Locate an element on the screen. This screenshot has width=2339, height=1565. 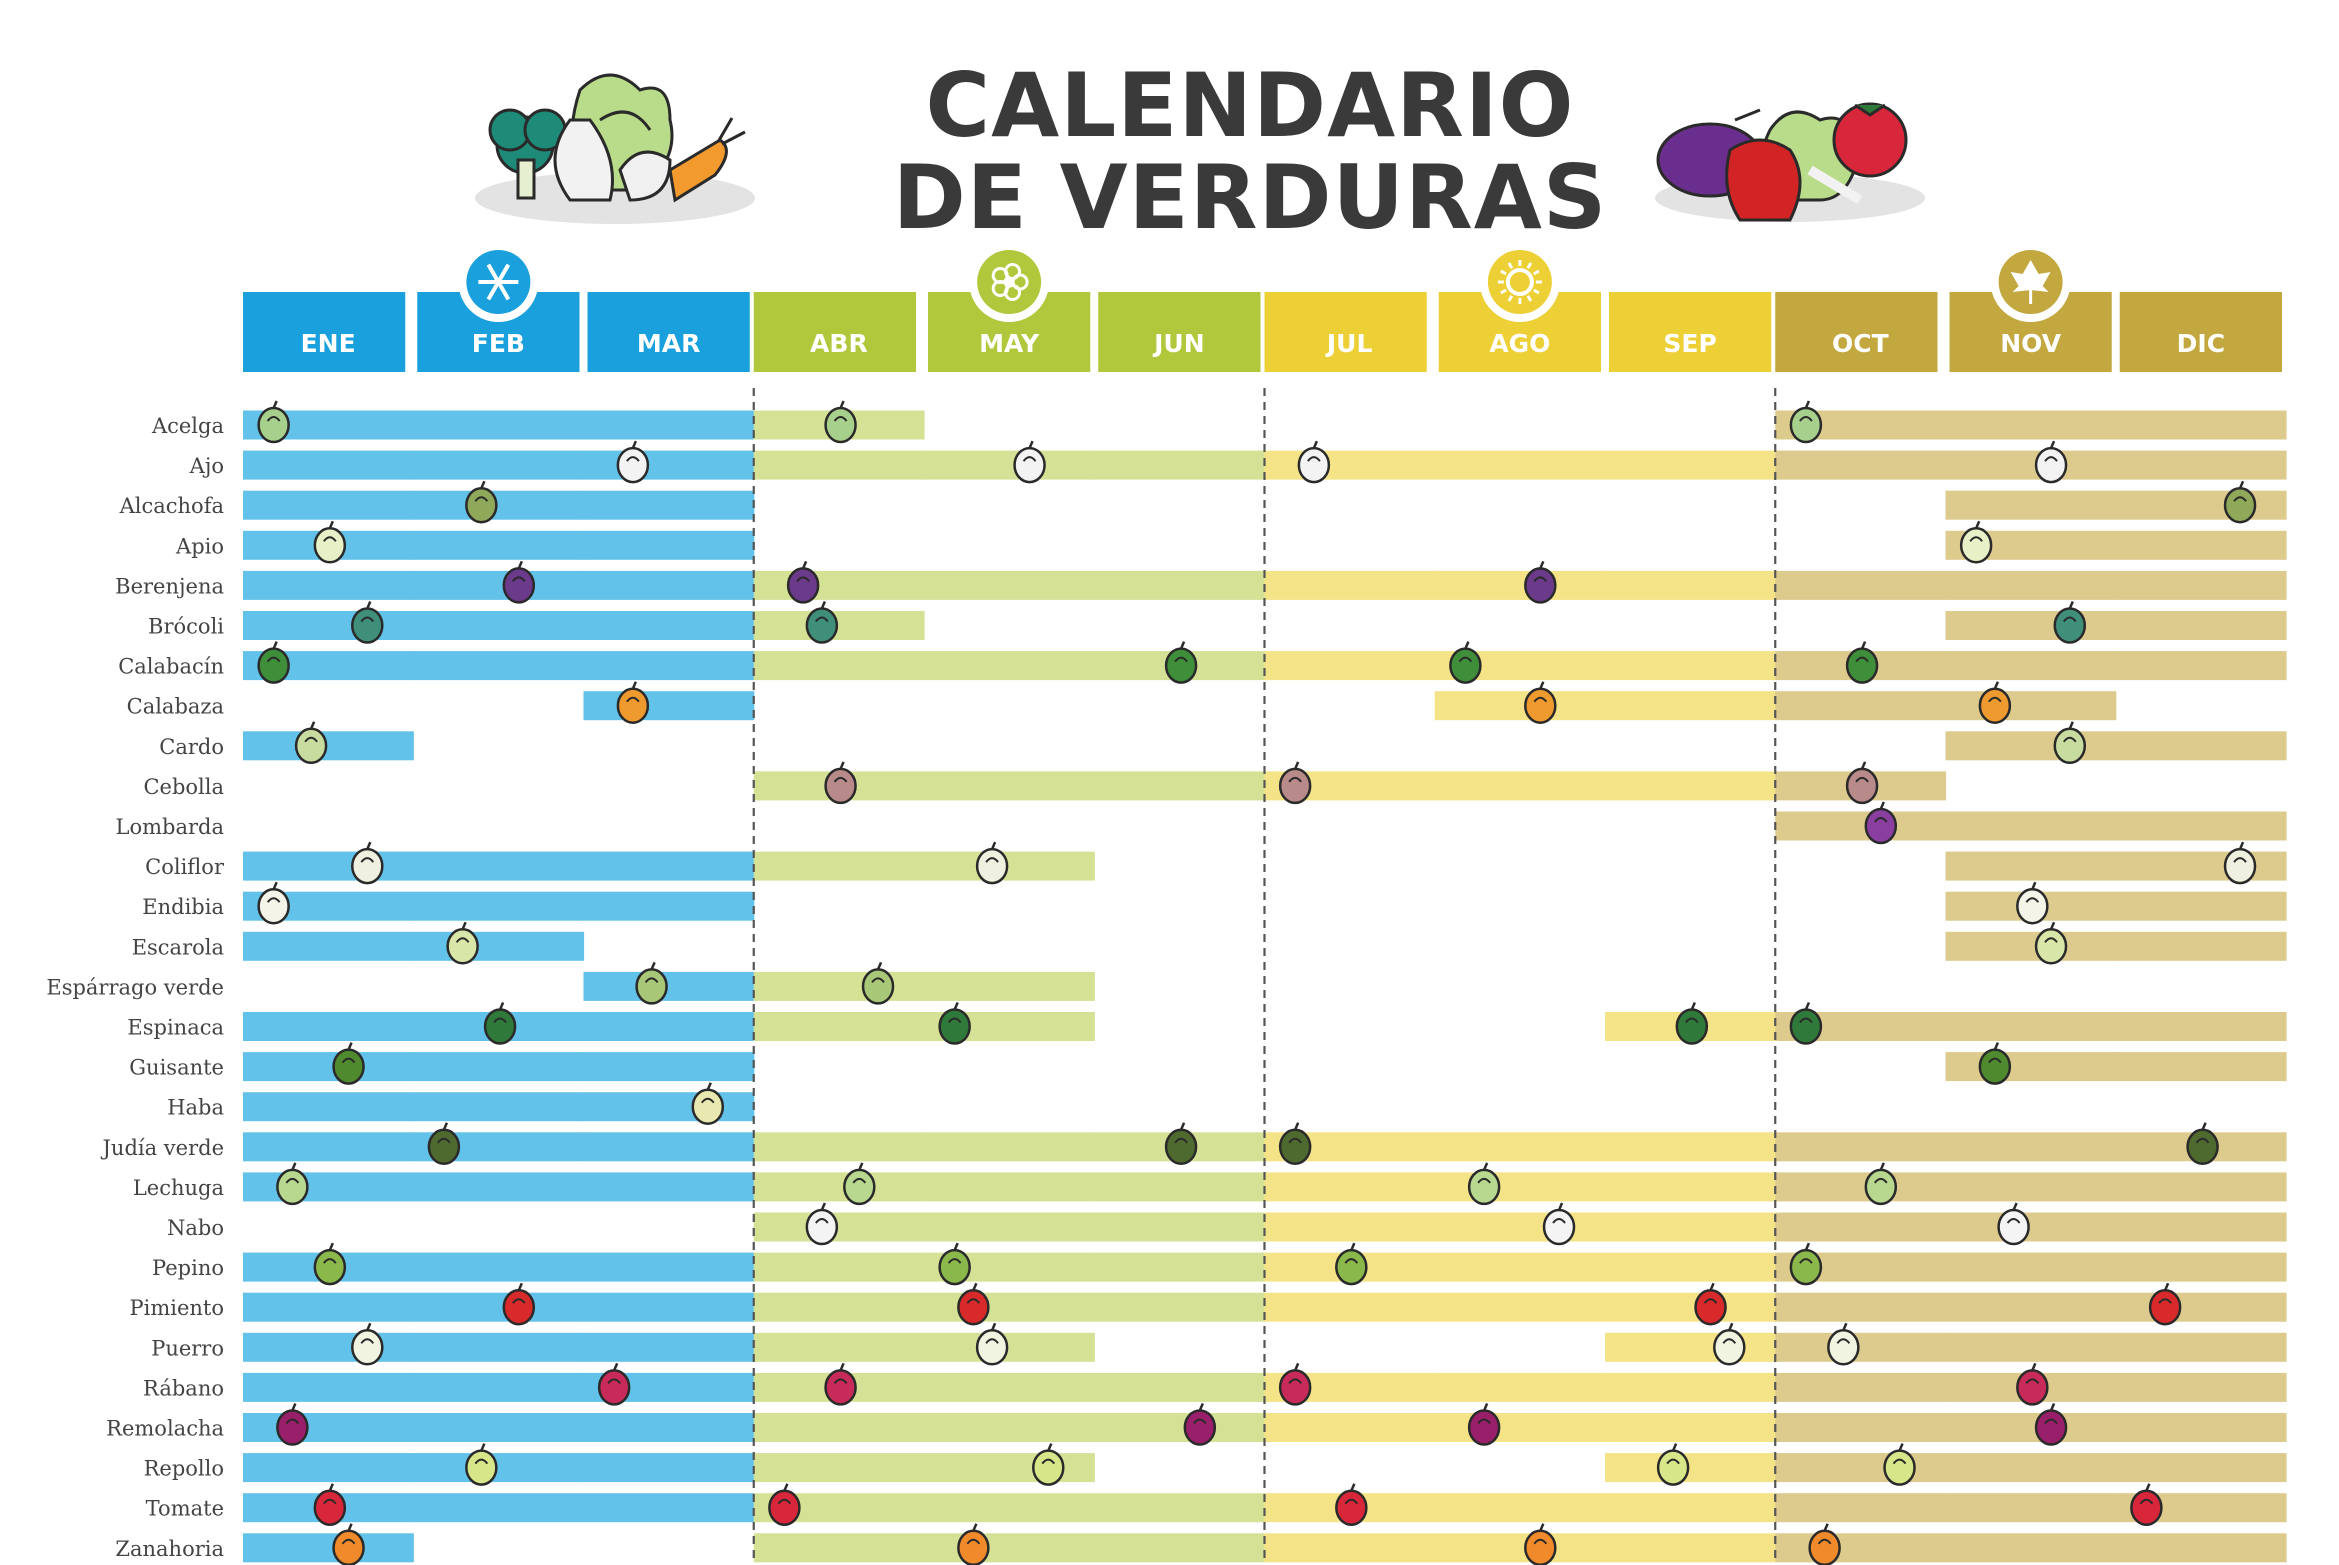
broccoli-icon is located at coordinates (822, 622).